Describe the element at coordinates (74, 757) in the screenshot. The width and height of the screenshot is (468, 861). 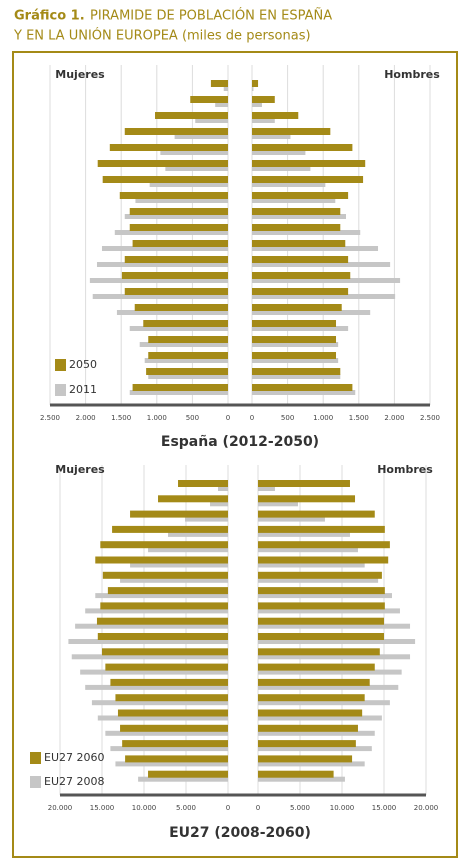
I see `legend-label: EU27 2060` at that location.